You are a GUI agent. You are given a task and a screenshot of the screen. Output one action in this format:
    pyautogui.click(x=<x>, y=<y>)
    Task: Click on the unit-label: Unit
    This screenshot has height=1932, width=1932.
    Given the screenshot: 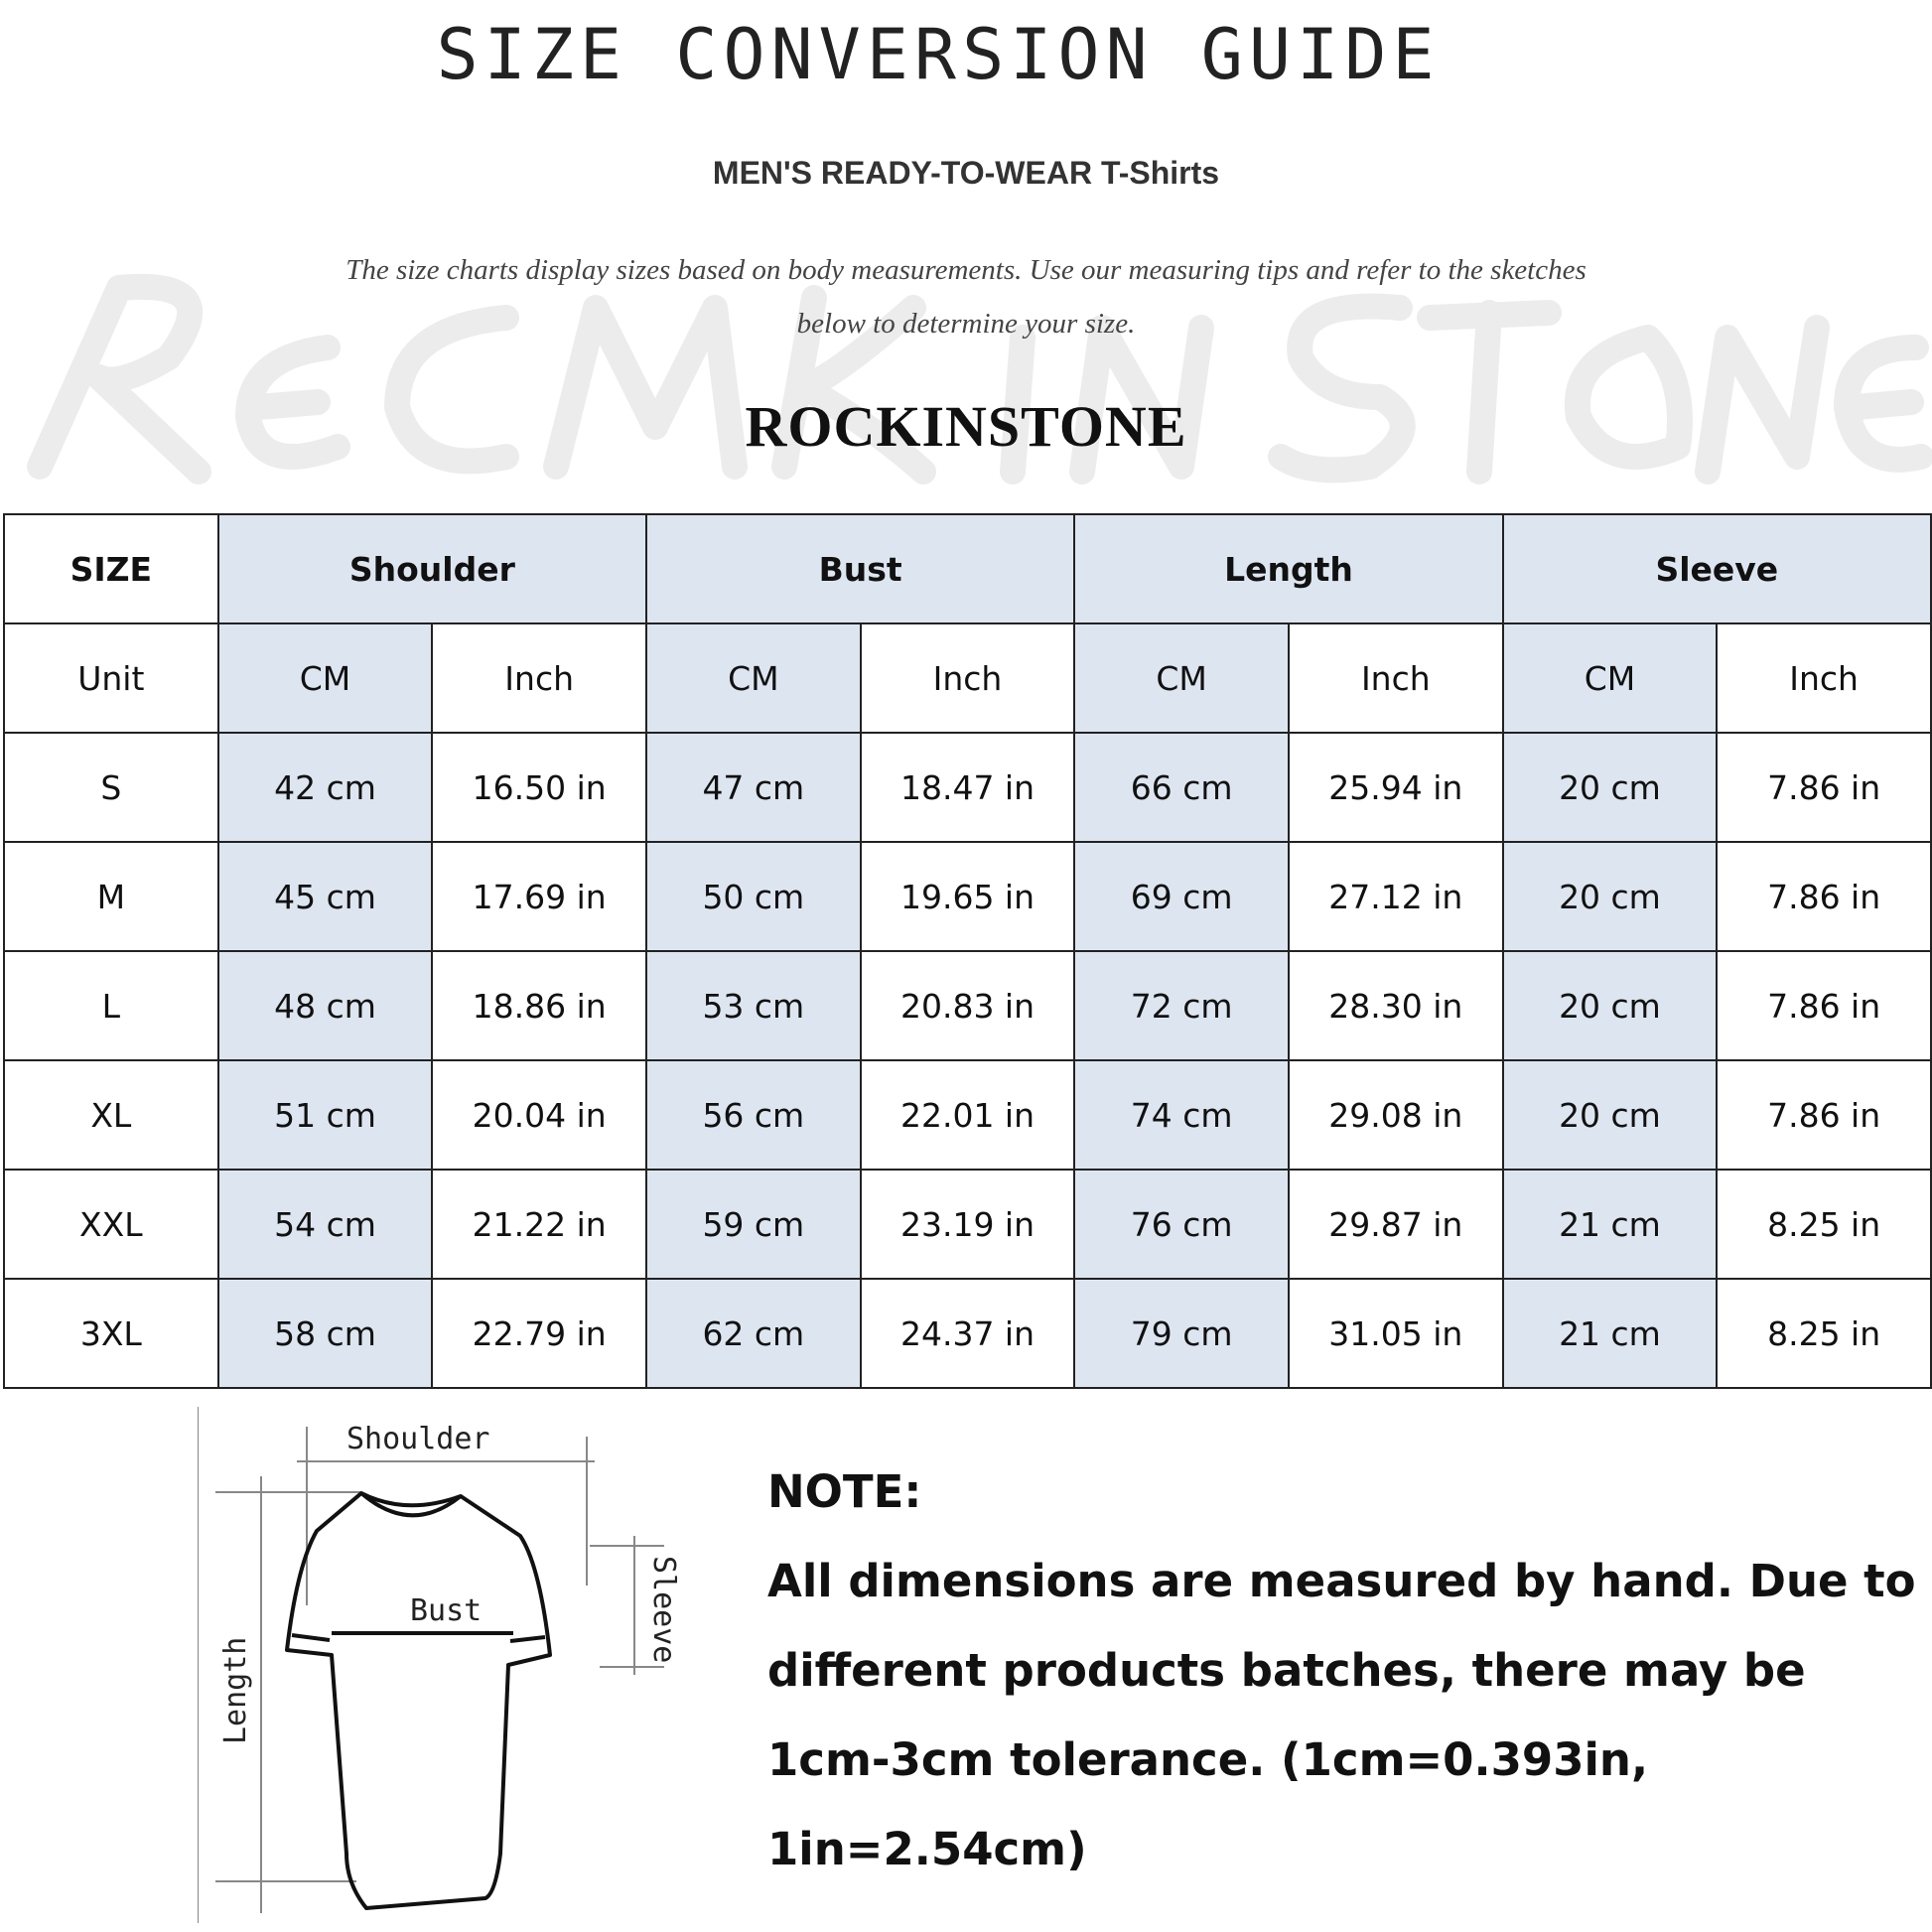 What is the action you would take?
    pyautogui.click(x=111, y=678)
    